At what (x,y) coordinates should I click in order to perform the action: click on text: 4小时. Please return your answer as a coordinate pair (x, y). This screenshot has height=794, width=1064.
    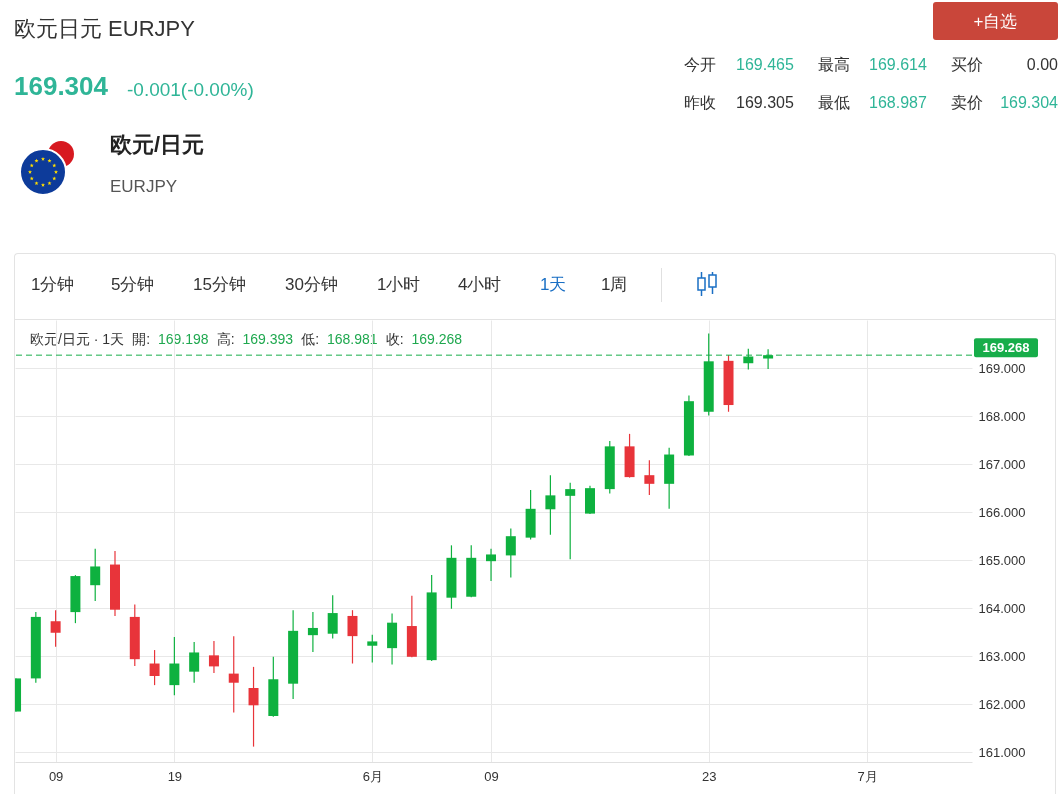
    Looking at the image, I should click on (480, 285).